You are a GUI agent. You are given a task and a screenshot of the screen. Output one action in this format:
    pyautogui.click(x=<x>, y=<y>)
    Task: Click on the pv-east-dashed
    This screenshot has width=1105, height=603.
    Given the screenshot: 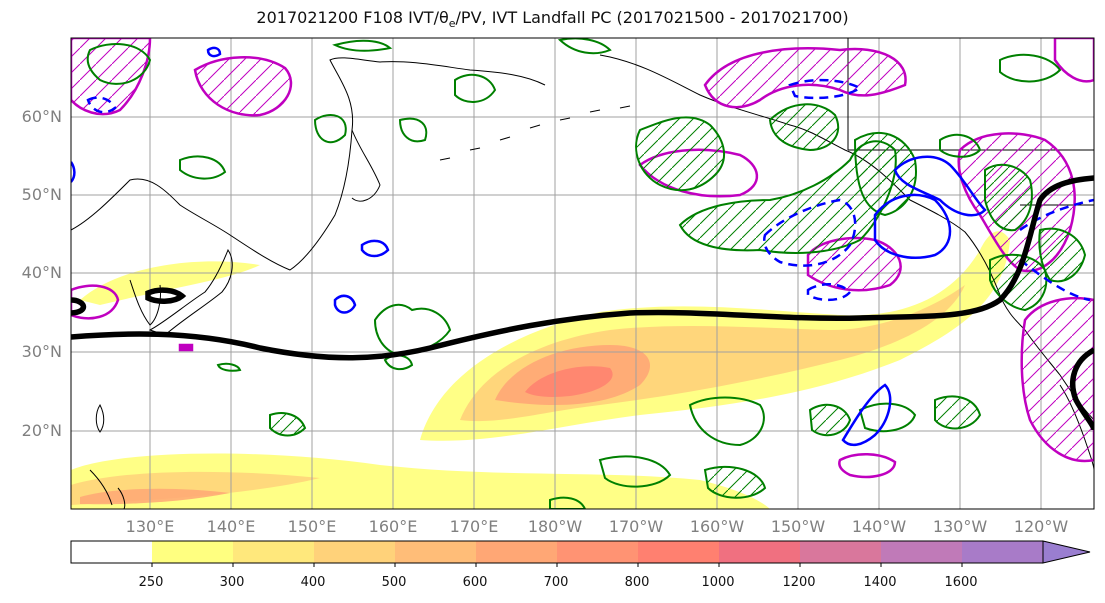 What is the action you would take?
    pyautogui.click(x=1056, y=250)
    